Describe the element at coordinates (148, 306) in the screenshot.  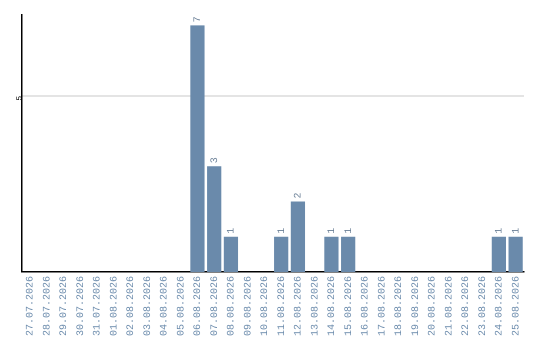
I see `x-tick-label: 03.08.2026` at that location.